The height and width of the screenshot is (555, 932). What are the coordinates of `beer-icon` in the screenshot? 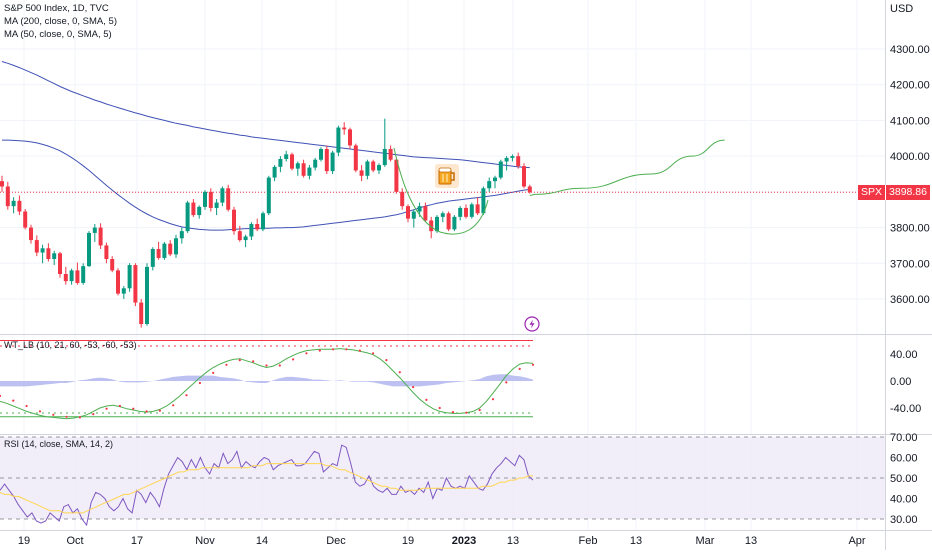 It's located at (447, 176).